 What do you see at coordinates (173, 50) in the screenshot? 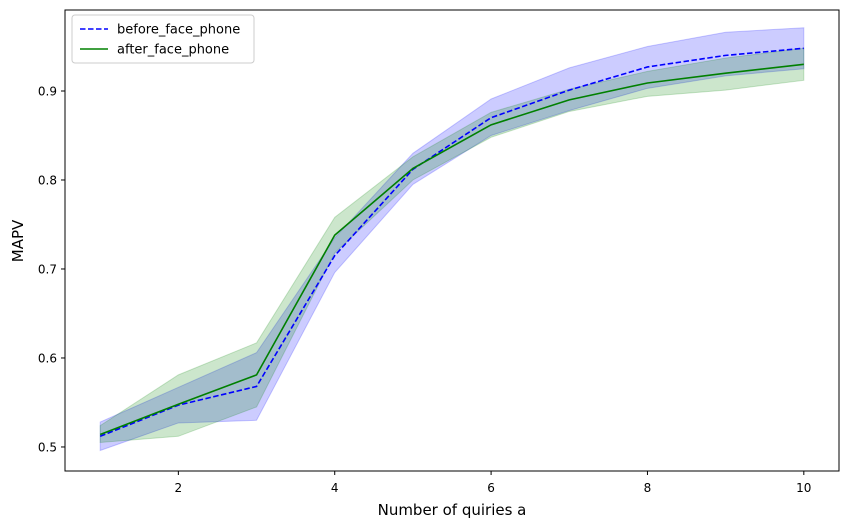
I see `legend-label-after: after_face_phone` at bounding box center [173, 50].